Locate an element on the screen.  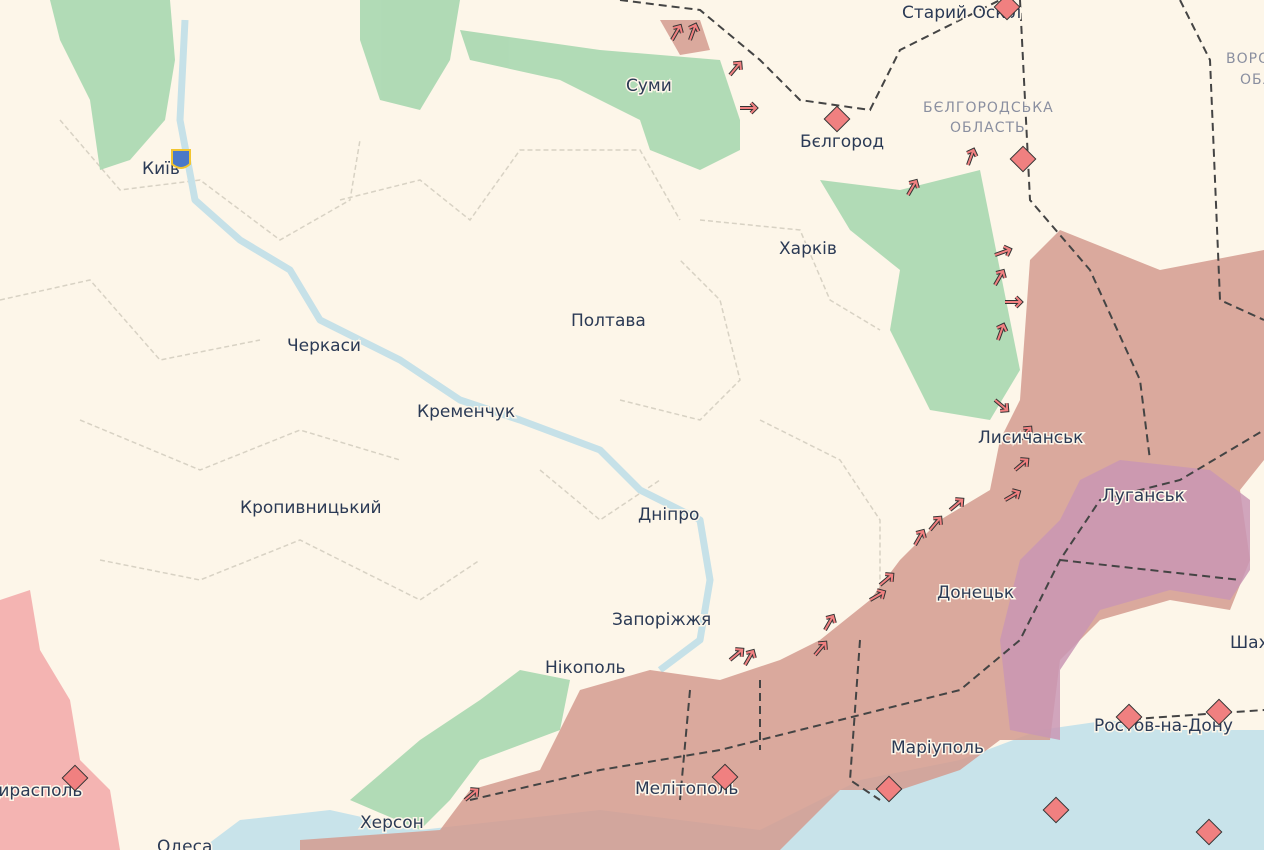
city-label: Суми is located at coordinates (649, 86).